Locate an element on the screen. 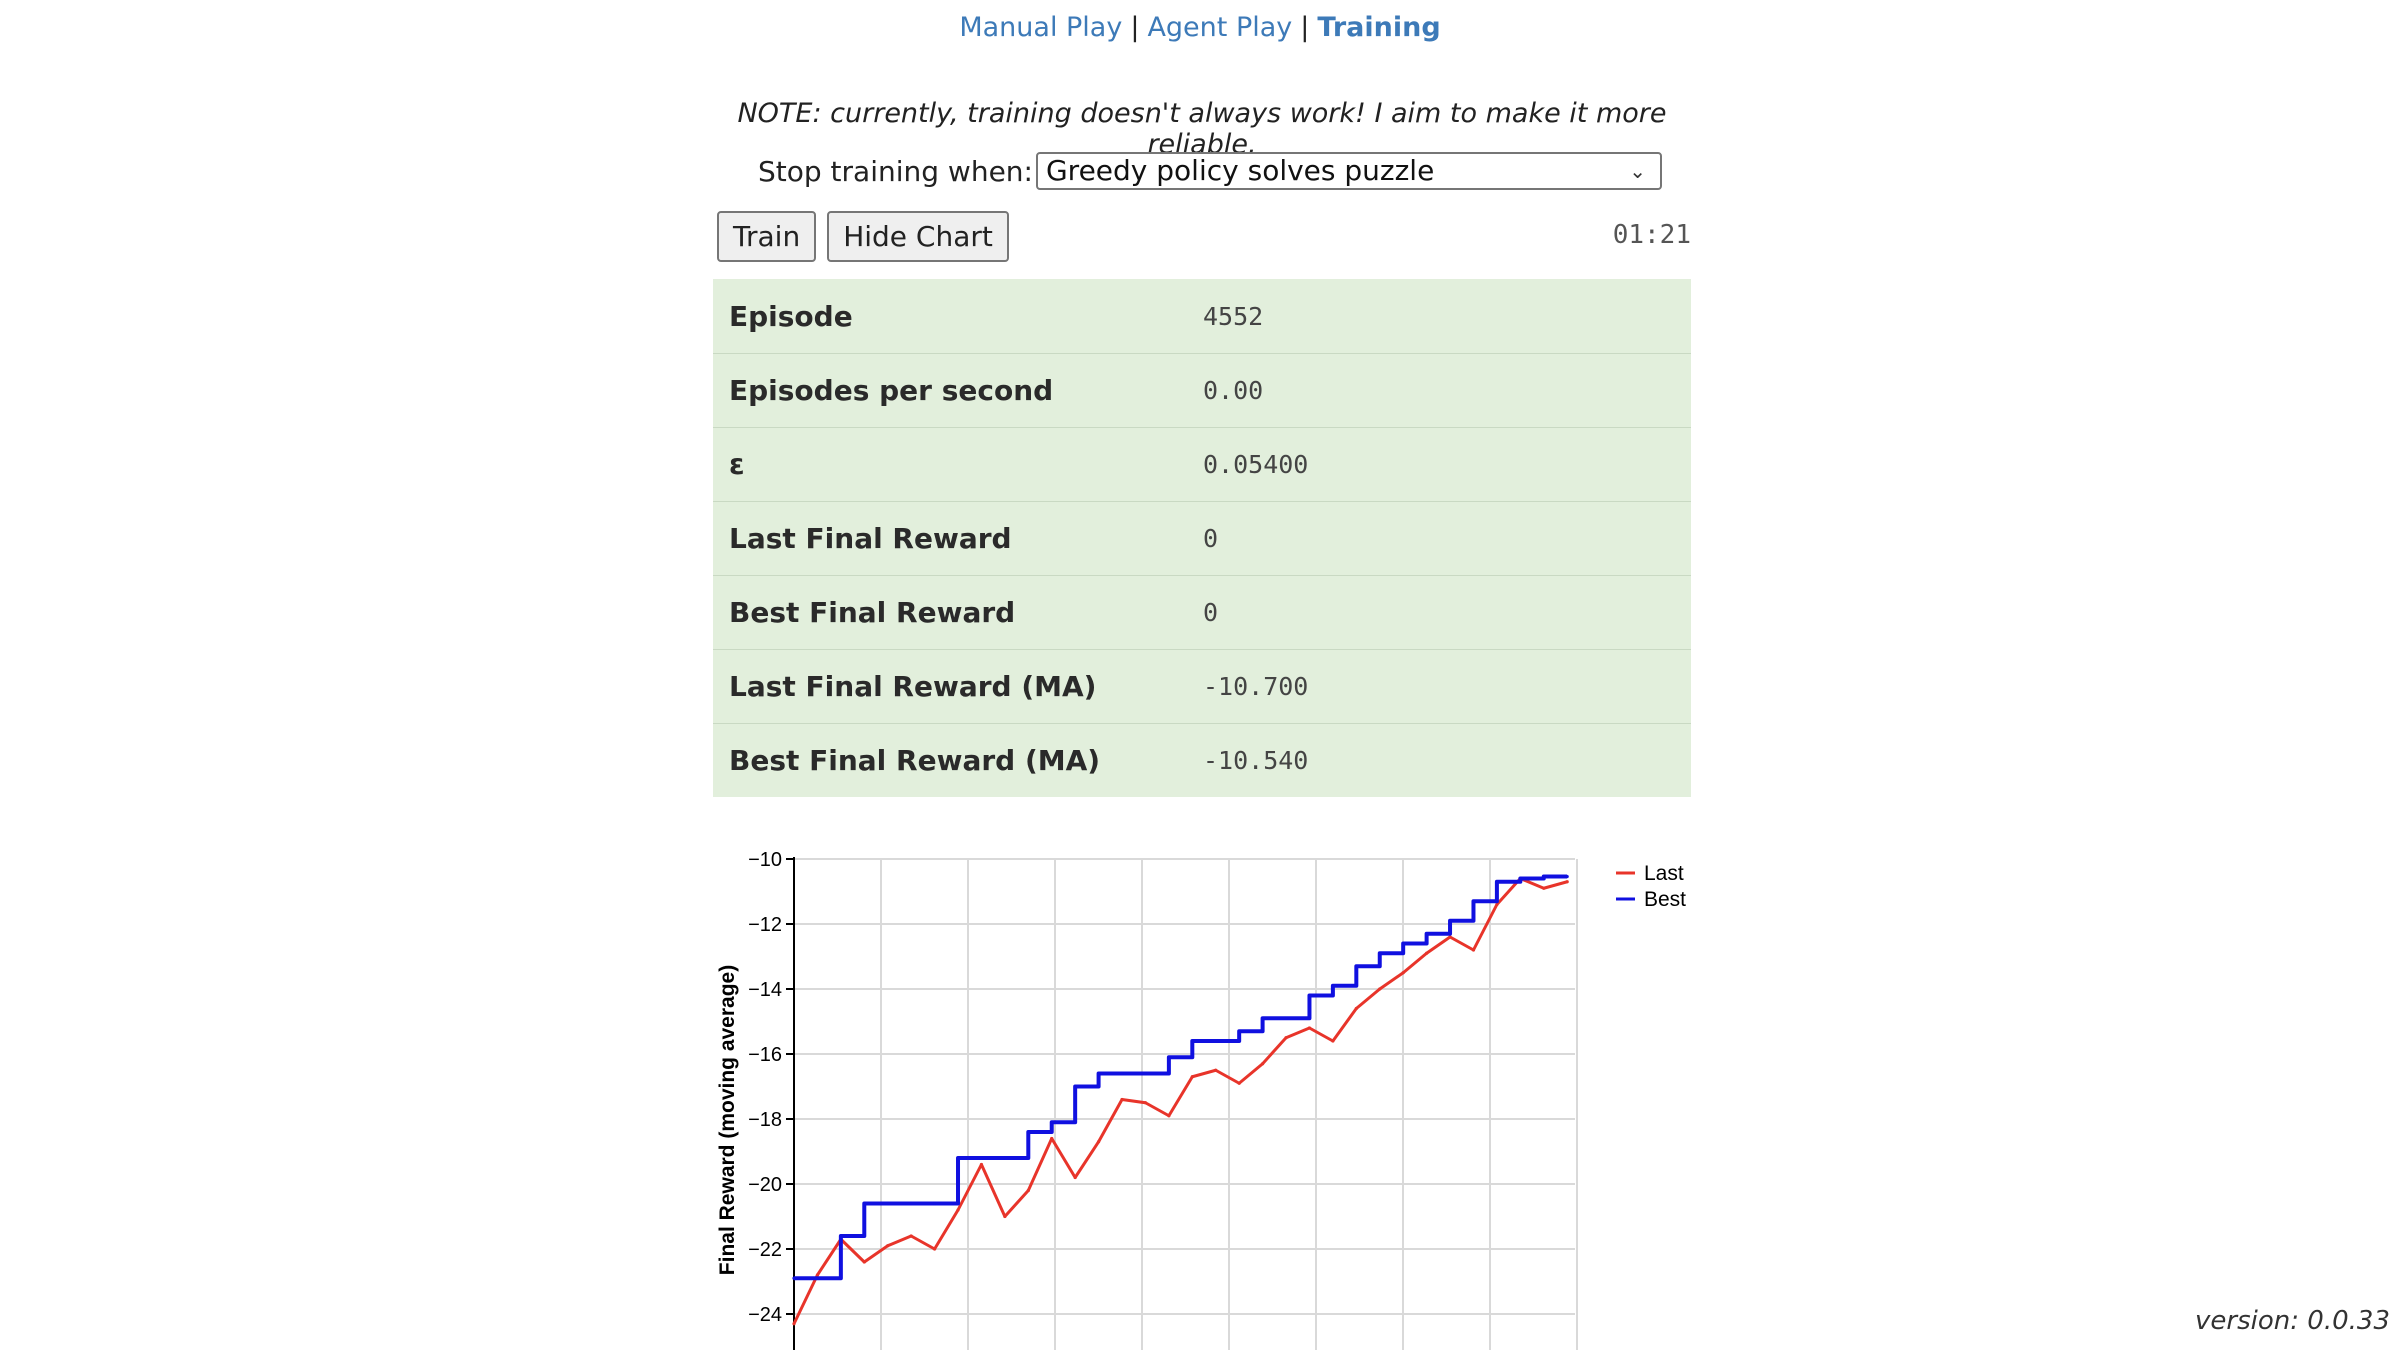 The height and width of the screenshot is (1350, 2400). stat-value: 4552 is located at coordinates (1233, 316).